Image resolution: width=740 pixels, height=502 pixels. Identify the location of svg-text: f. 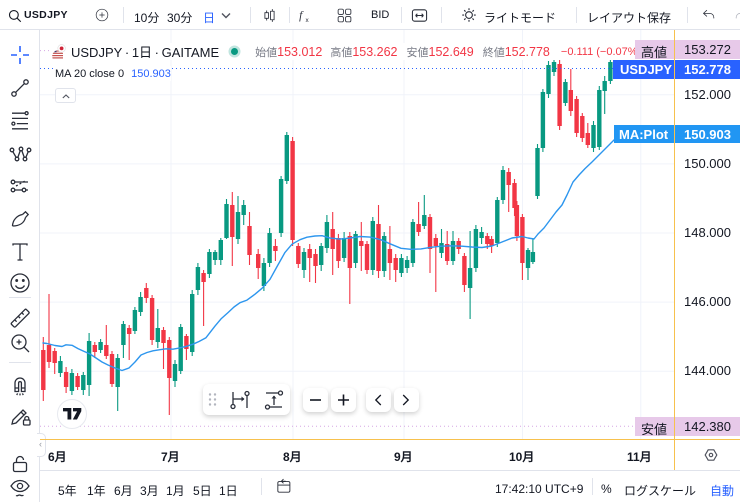
(301, 16).